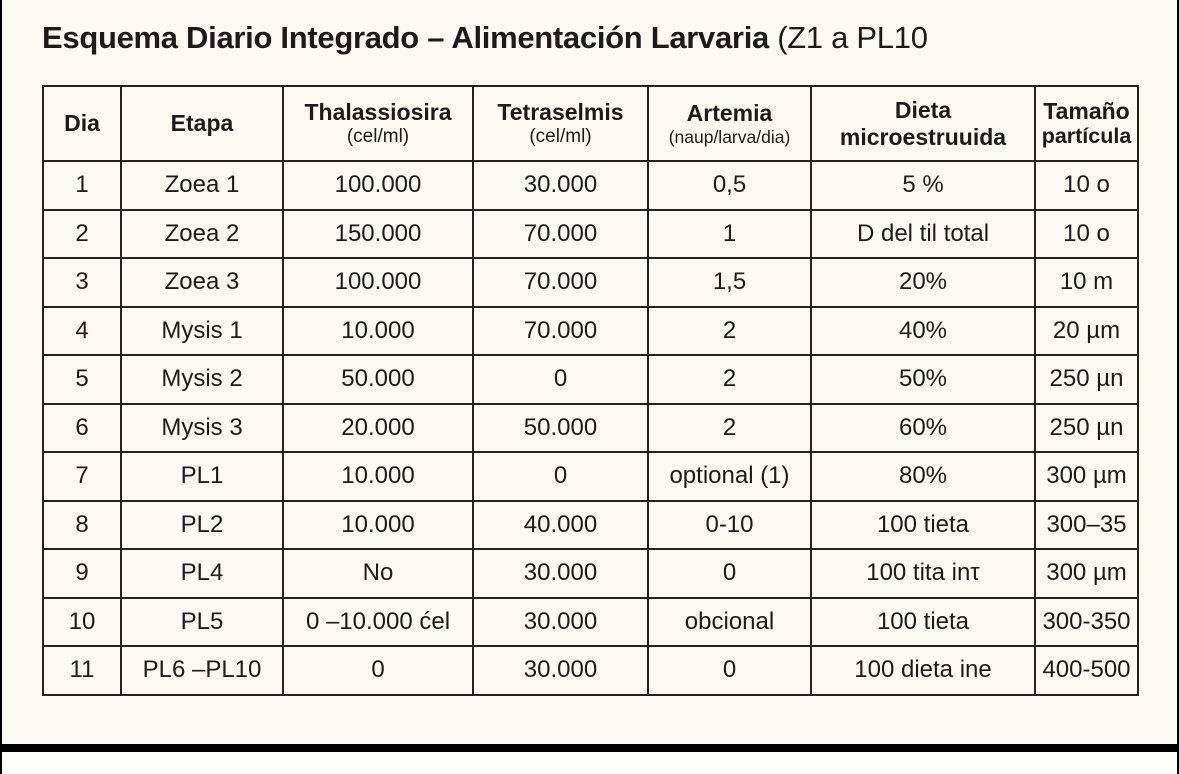 The width and height of the screenshot is (1179, 774). I want to click on header-thalassiosira: Thalassiosira (cel/ml), so click(378, 123).